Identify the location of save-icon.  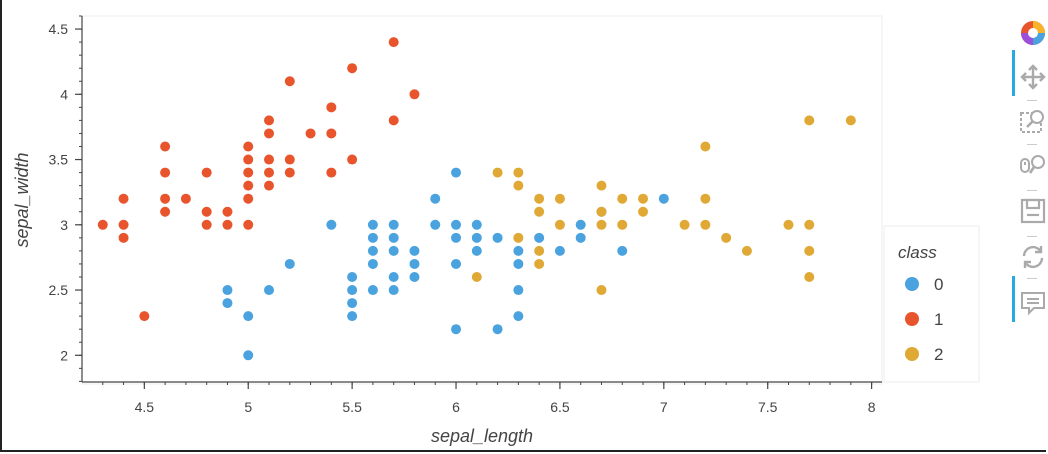
(1033, 211).